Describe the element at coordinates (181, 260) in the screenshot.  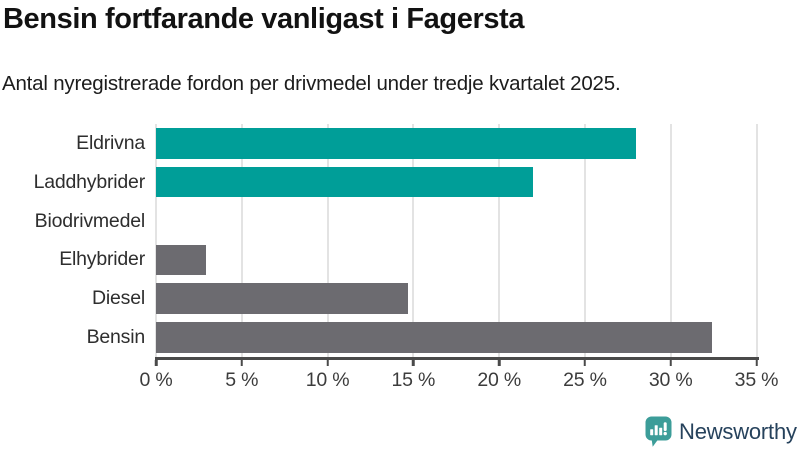
I see `bar-elhybrider` at that location.